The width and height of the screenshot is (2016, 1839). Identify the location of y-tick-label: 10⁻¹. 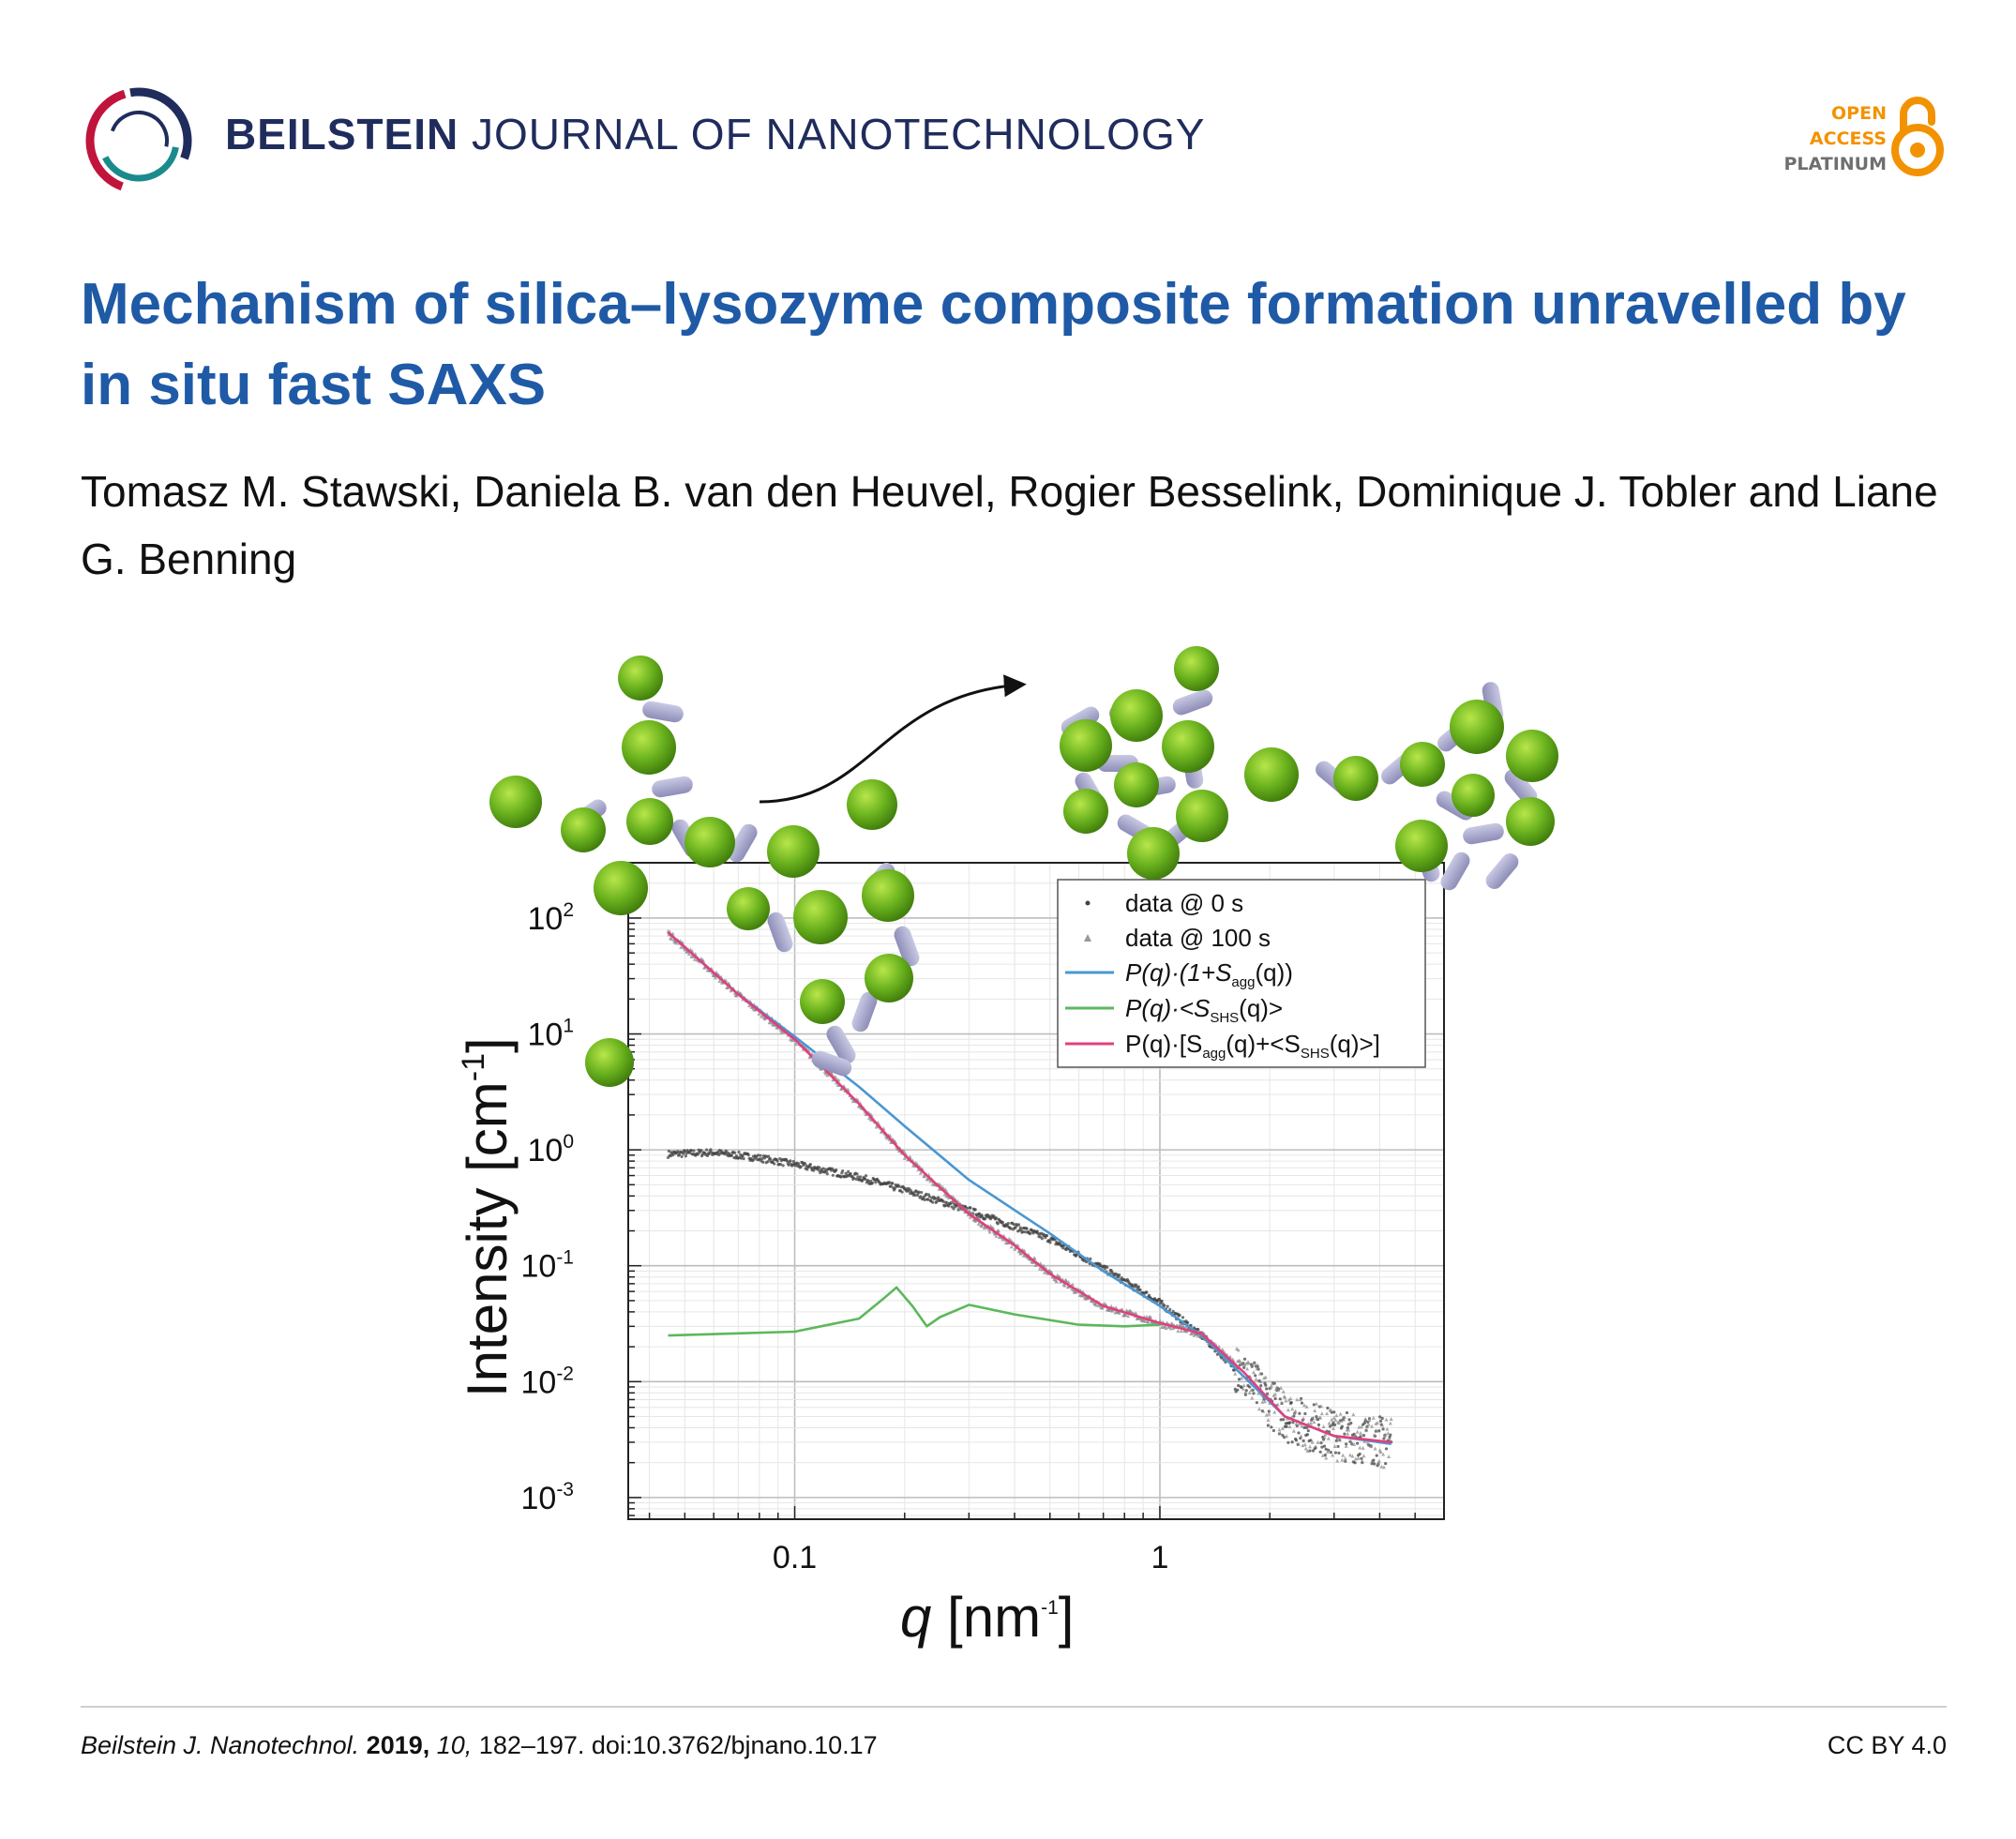
(547, 1266).